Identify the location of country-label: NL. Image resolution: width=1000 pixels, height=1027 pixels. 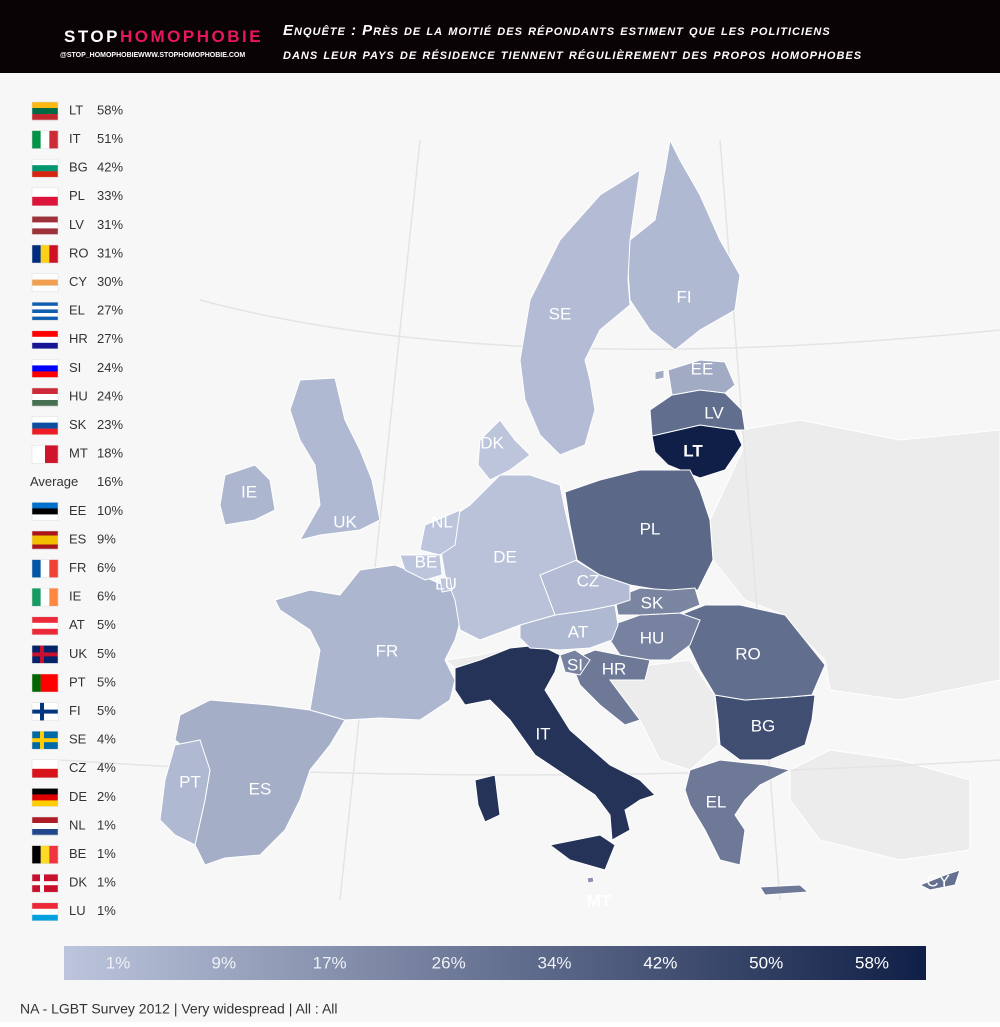
(442, 521).